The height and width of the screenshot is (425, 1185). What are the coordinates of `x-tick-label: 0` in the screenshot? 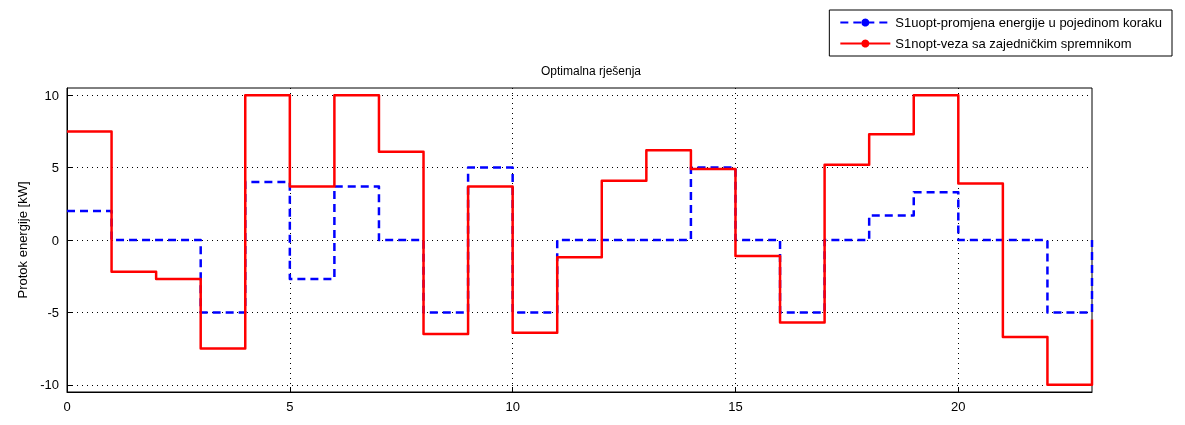 It's located at (67, 406).